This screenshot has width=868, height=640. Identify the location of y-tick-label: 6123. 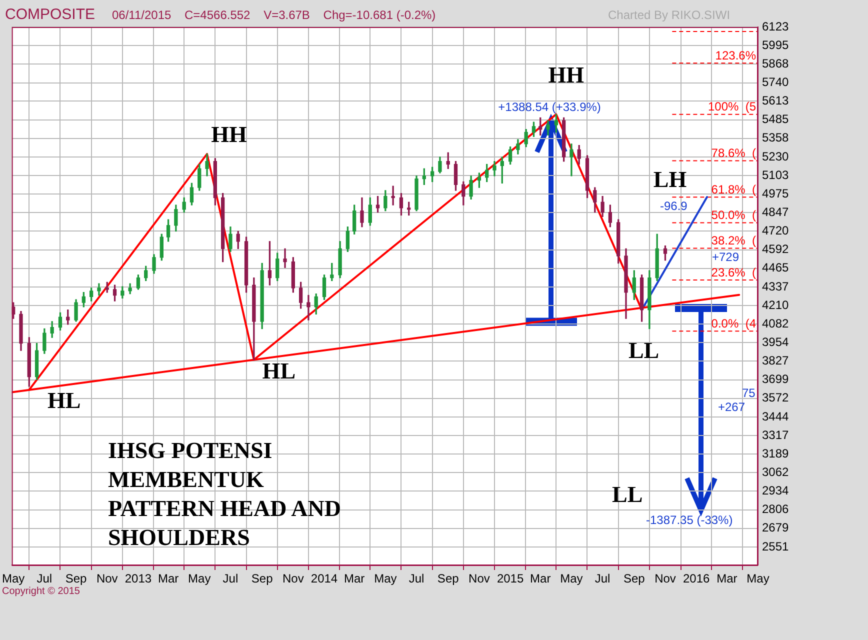
(776, 26).